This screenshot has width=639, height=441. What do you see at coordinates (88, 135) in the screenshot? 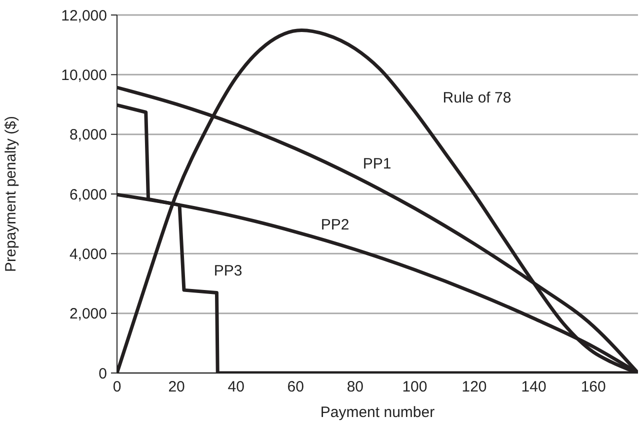
I see `y-tick-label: 8,000` at bounding box center [88, 135].